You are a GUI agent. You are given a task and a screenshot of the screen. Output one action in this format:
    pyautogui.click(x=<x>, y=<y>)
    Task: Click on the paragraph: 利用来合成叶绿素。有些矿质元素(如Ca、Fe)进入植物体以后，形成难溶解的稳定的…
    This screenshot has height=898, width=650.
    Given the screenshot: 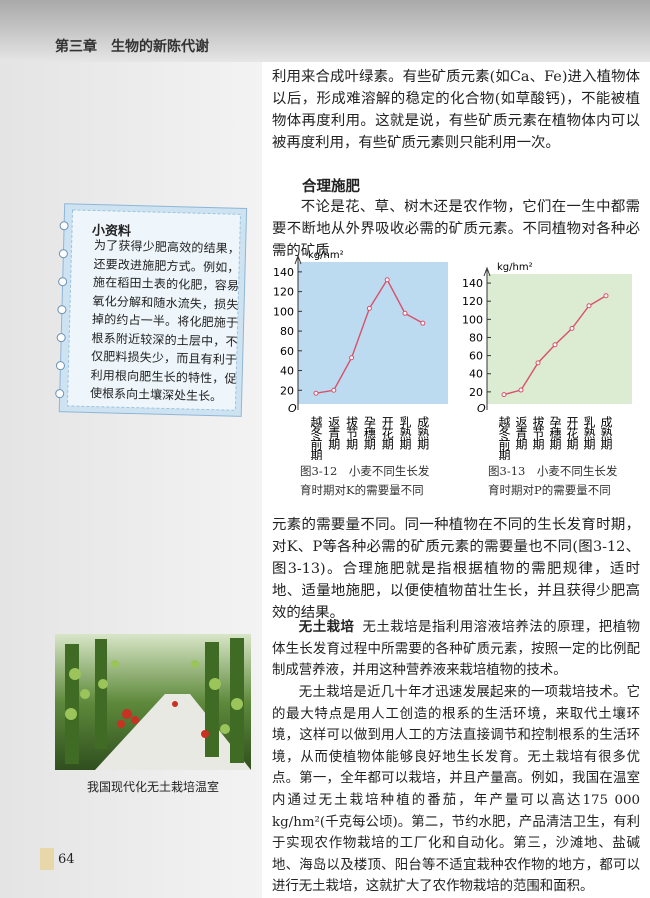 What is the action you would take?
    pyautogui.click(x=456, y=110)
    